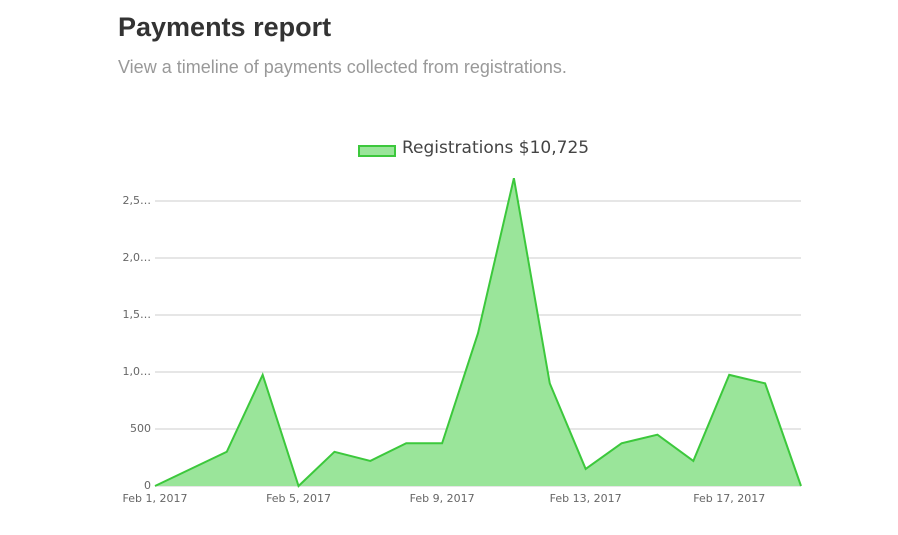  I want to click on x-tick-label: Feb 13, 2017, so click(586, 498).